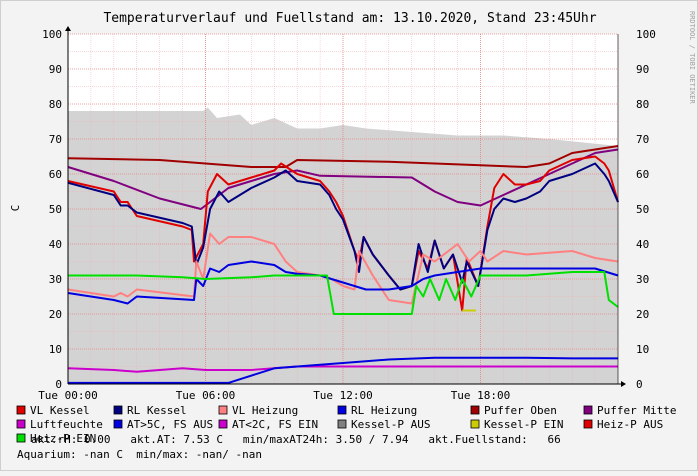  I want to click on y-tick-label-right: 30, so click(642, 279).